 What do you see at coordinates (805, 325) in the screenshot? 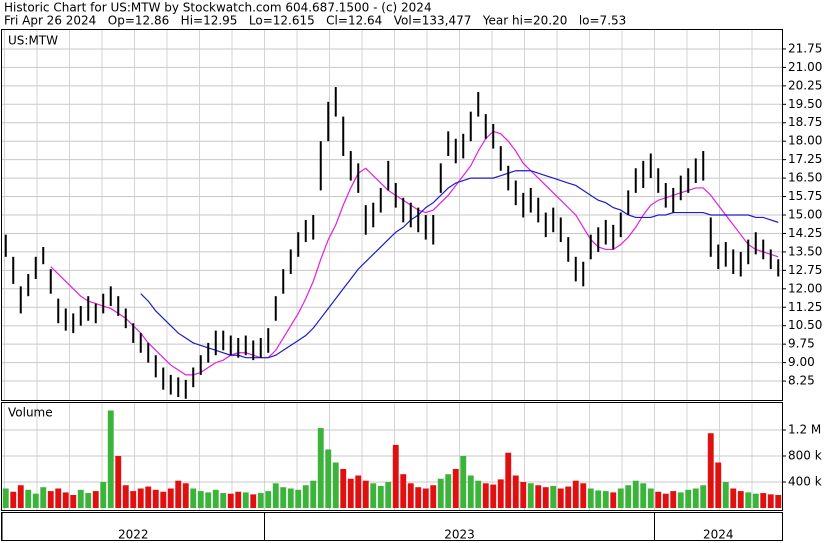
I see `y-tick-label: 10.50` at bounding box center [805, 325].